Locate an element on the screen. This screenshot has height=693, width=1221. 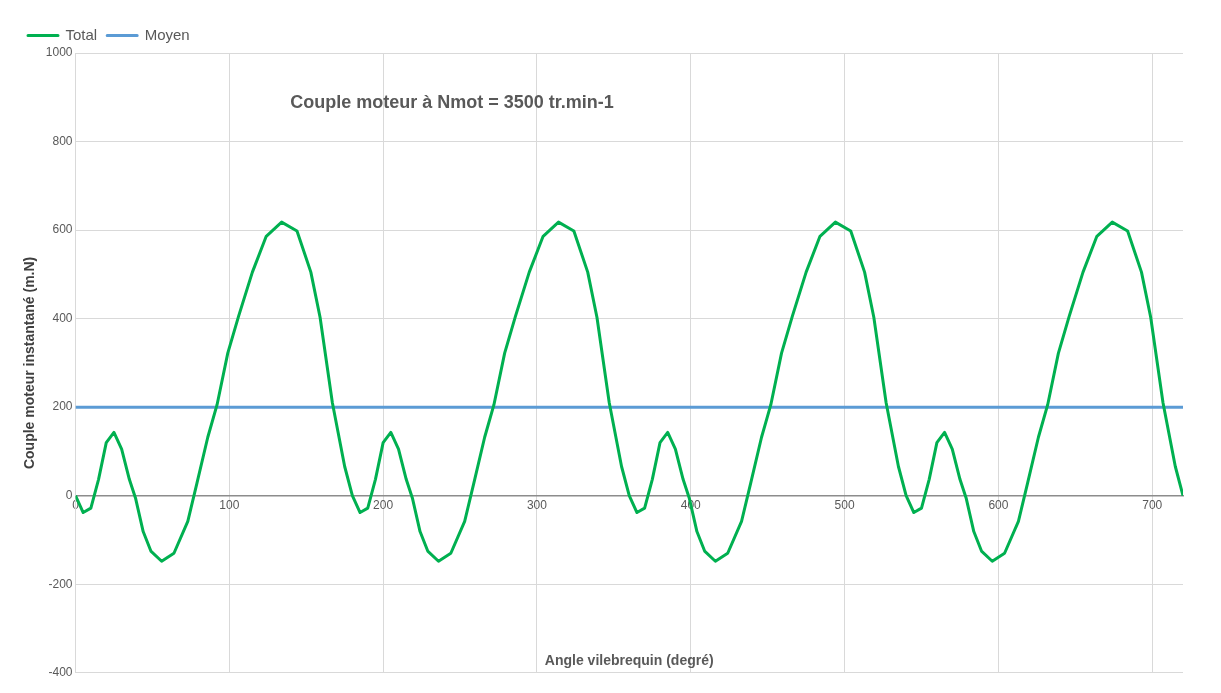
y-tick-label: 400 is located at coordinates (62, 317).